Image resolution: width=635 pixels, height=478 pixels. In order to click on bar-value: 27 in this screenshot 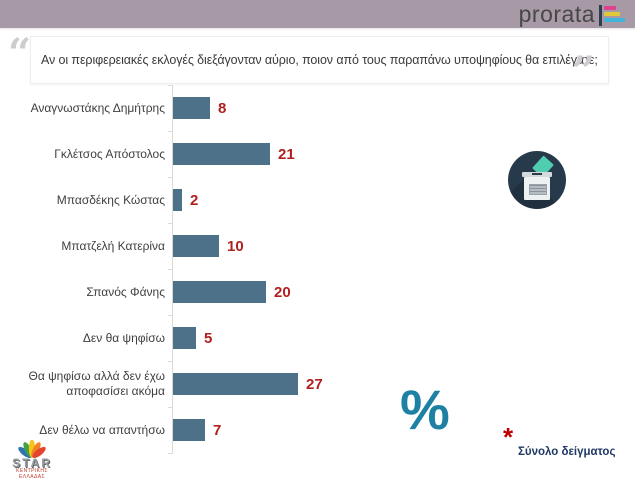, I will do `click(314, 384)`.